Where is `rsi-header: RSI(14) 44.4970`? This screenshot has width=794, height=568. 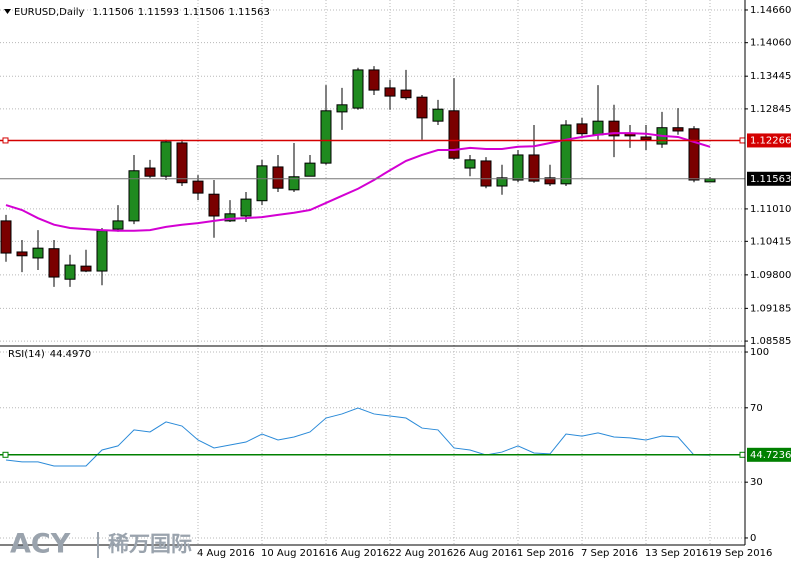 rsi-header: RSI(14) 44.4970 is located at coordinates (49, 354).